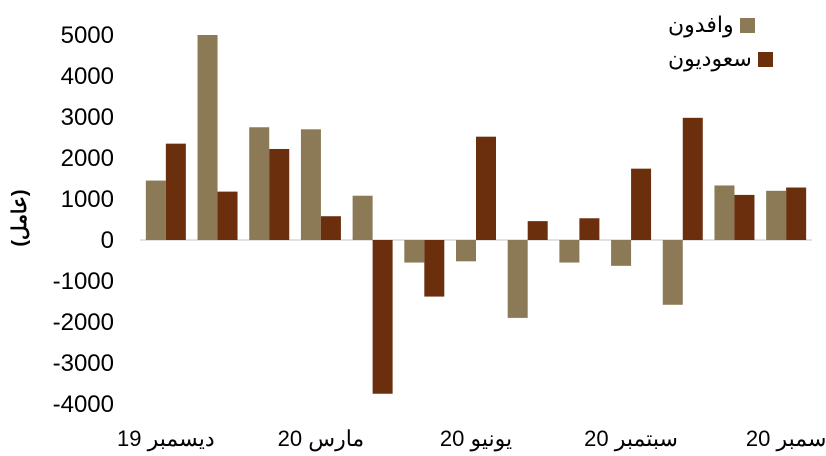  Describe the element at coordinates (631, 439) in the screenshot. I see `x-tick-label: سبتمبر 20` at that location.